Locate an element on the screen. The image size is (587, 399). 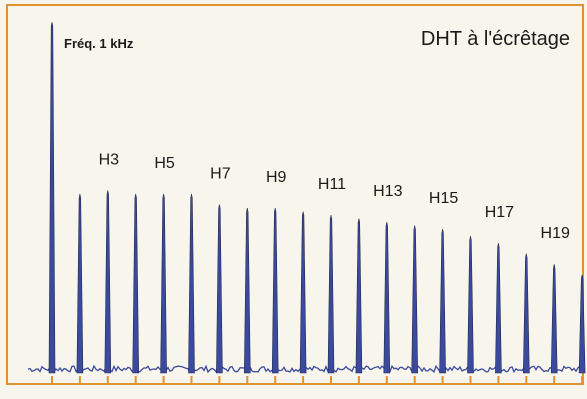
harmonic-label-h9: H9 is located at coordinates (276, 177).